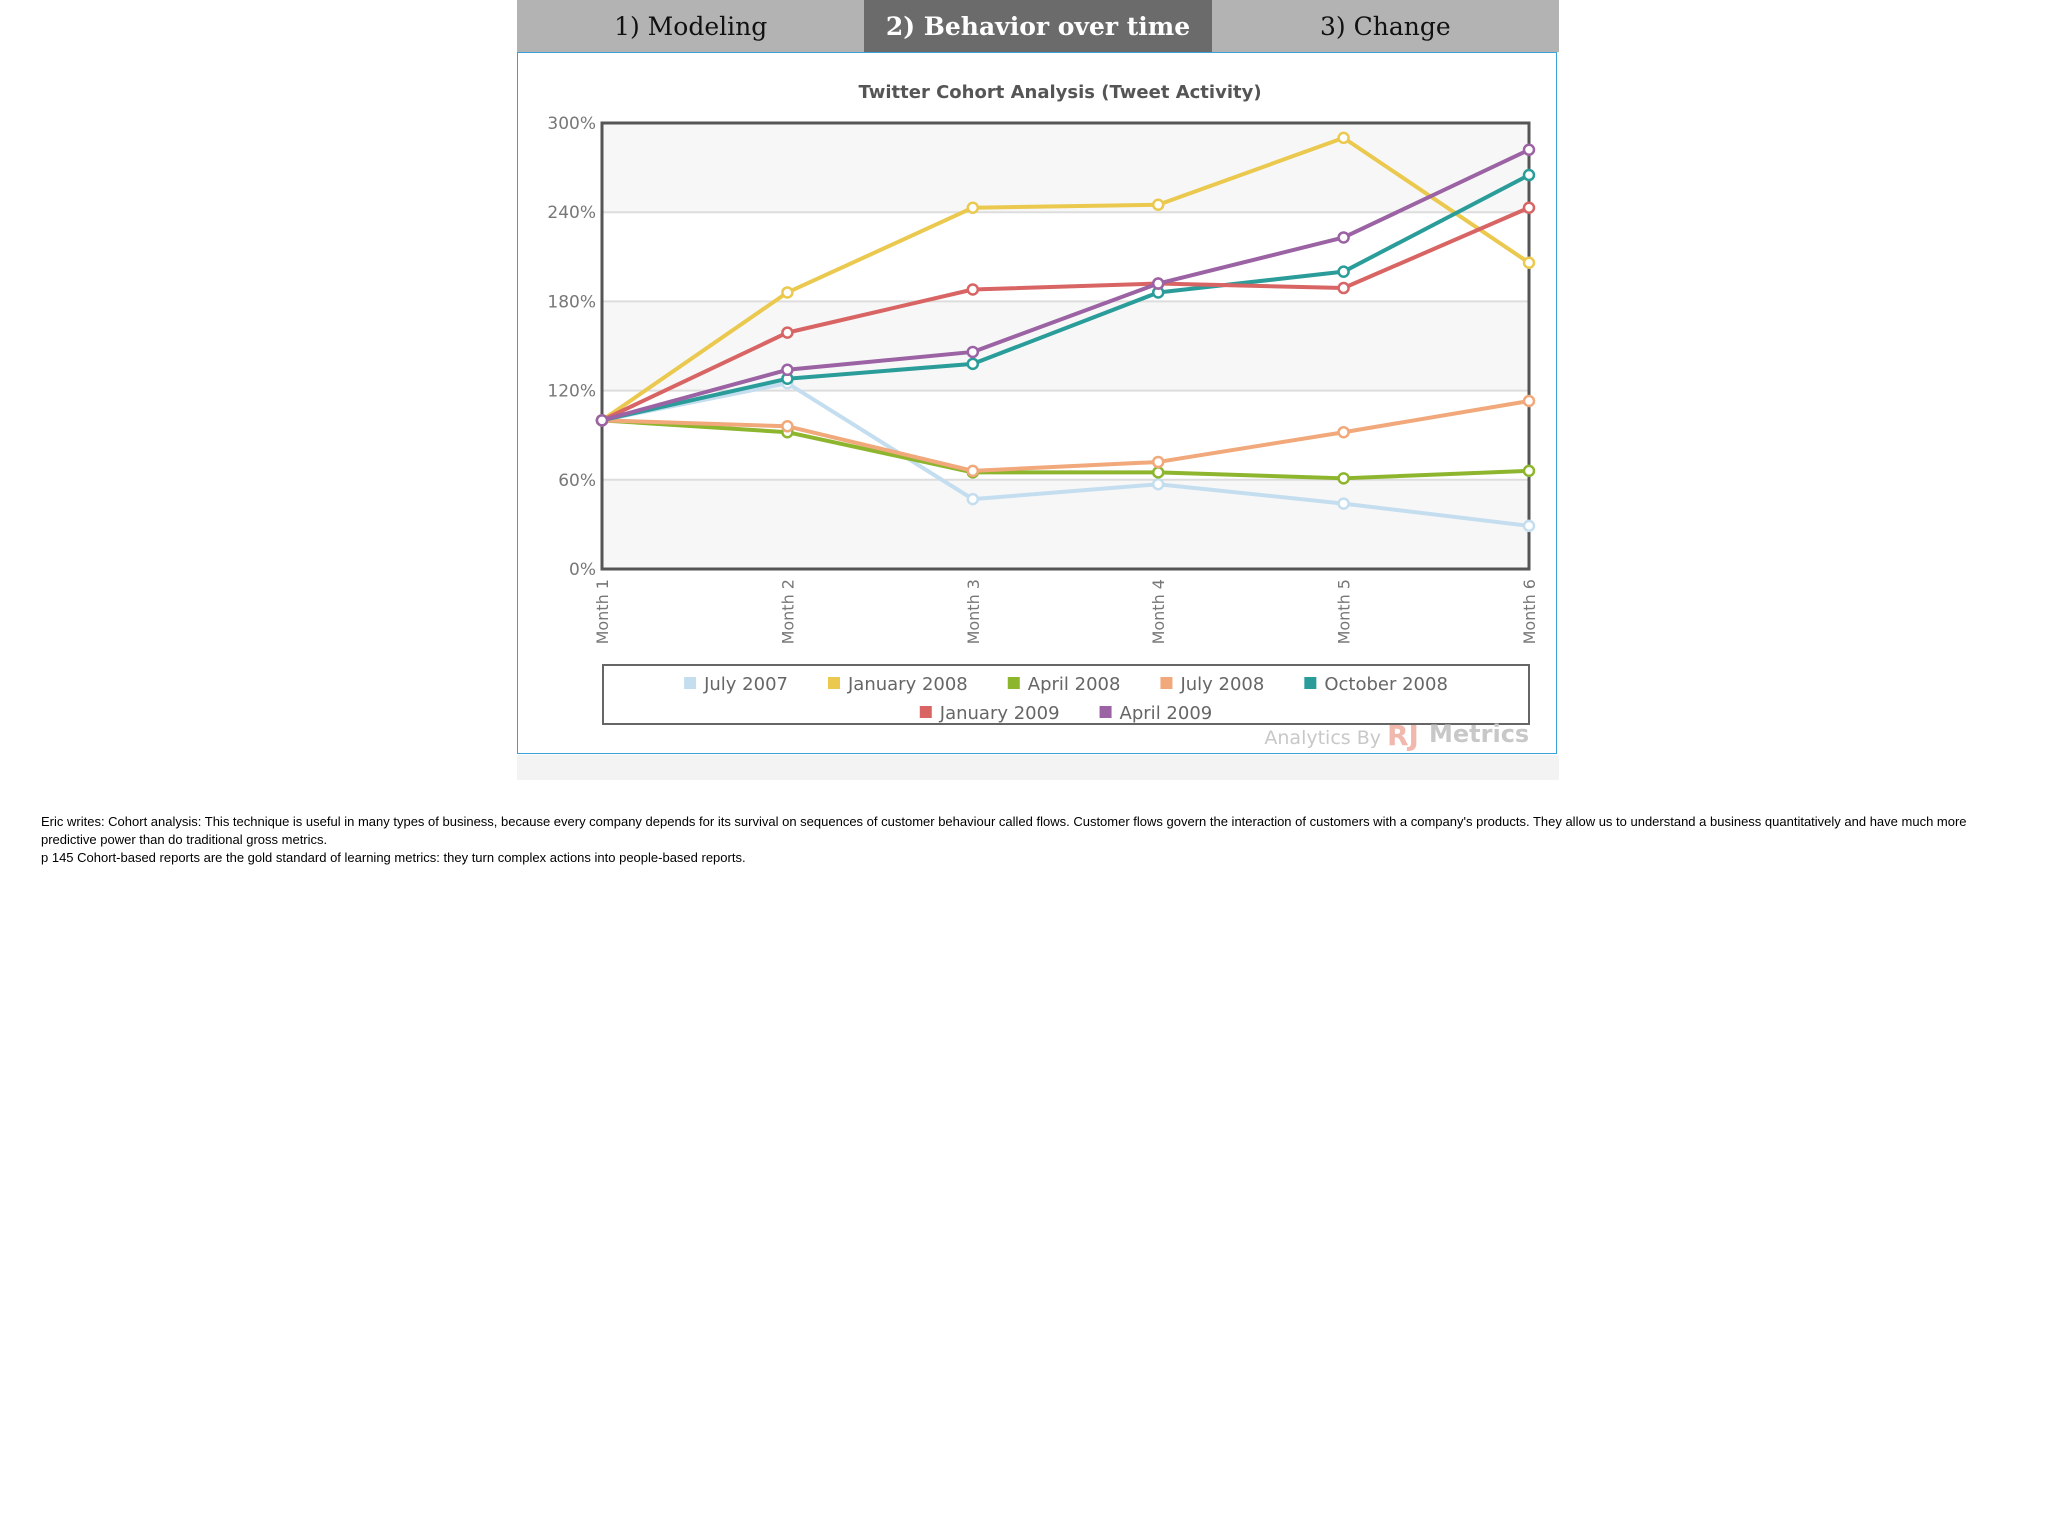  Describe the element at coordinates (1479, 734) in the screenshot. I see `watermark-logo-word: Metrics` at that location.